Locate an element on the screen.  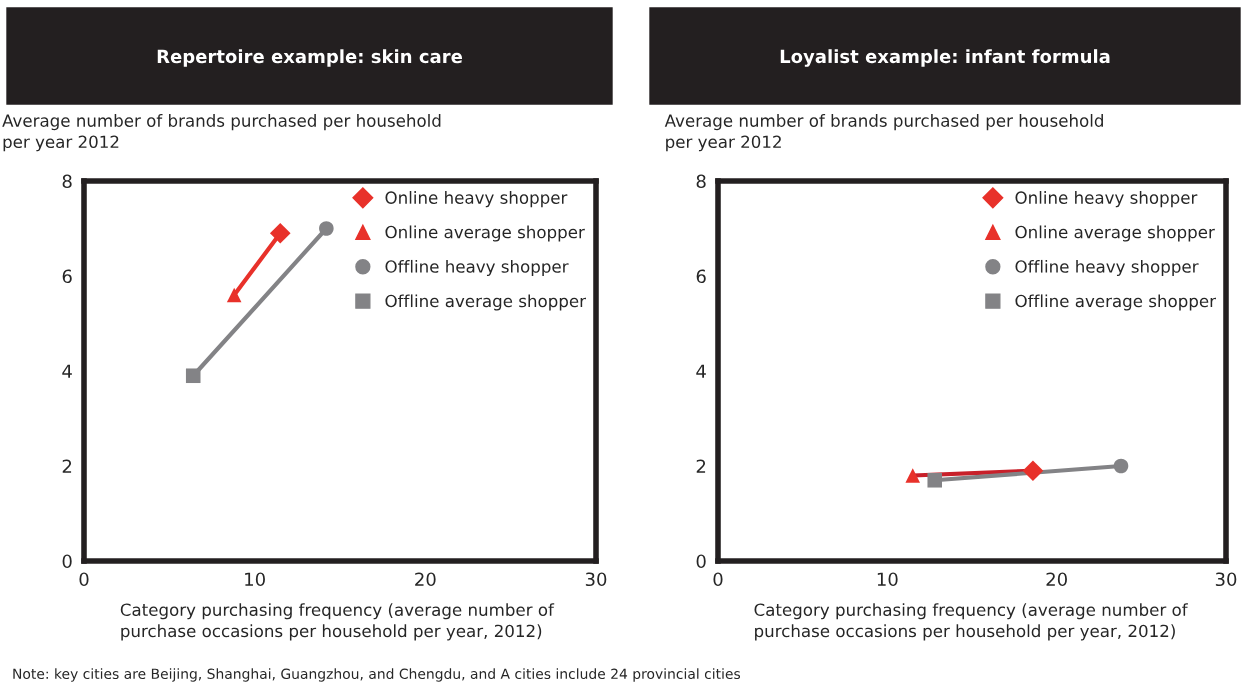
text: Note: key cities are Beijing, Shanghai, Guangzhou, and Chengdu, and A cities include 24 provincial cities is located at coordinates (377, 675).